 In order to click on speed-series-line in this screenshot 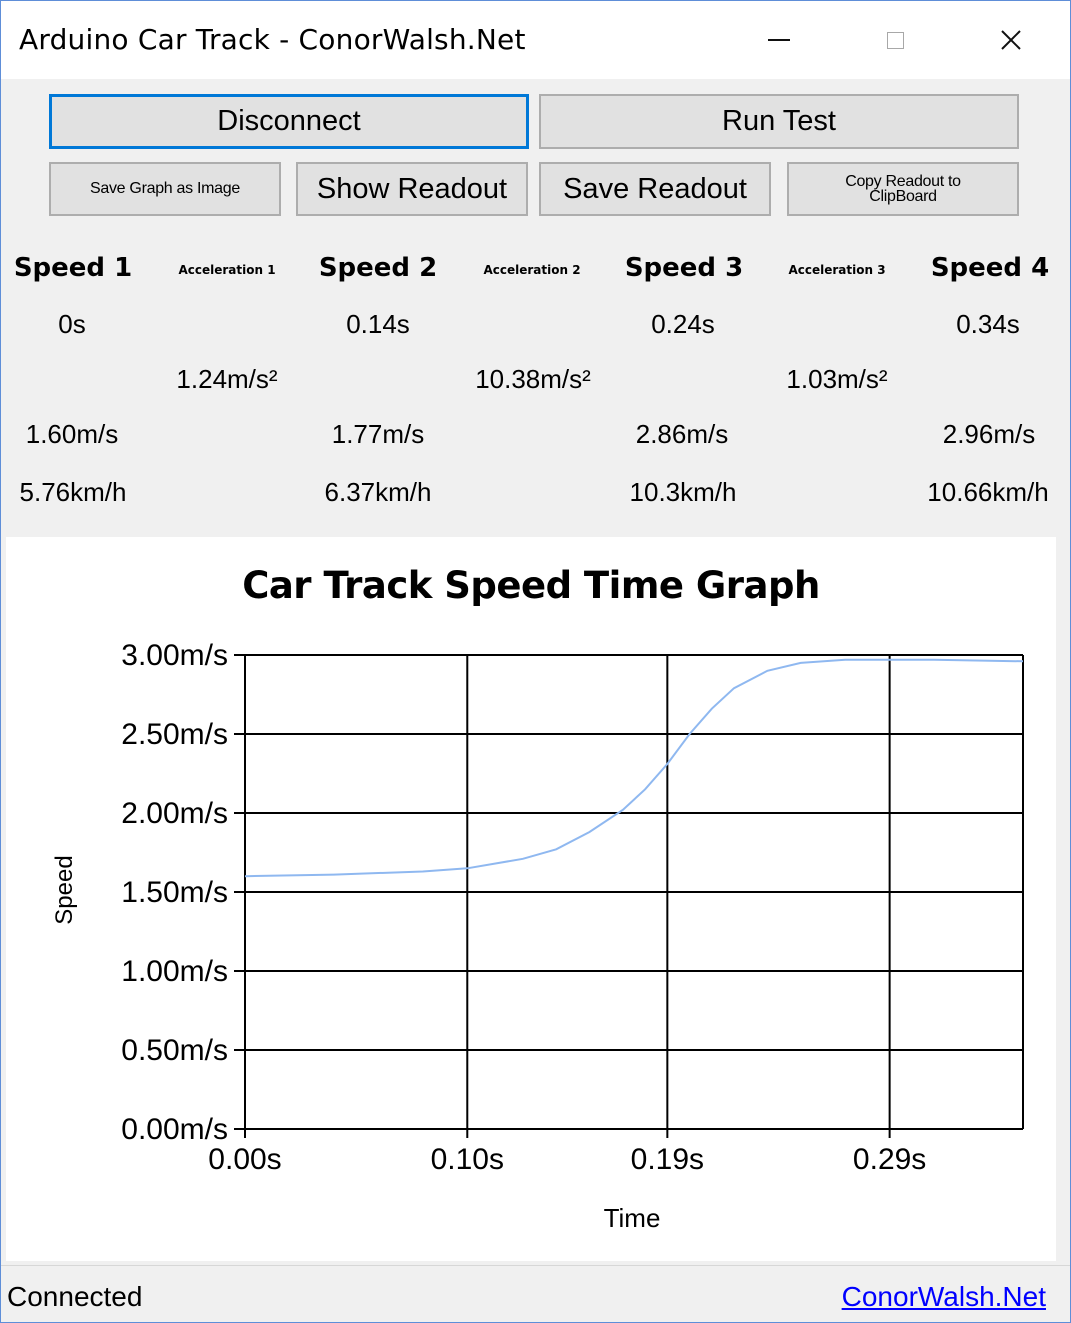, I will do `click(634, 768)`.